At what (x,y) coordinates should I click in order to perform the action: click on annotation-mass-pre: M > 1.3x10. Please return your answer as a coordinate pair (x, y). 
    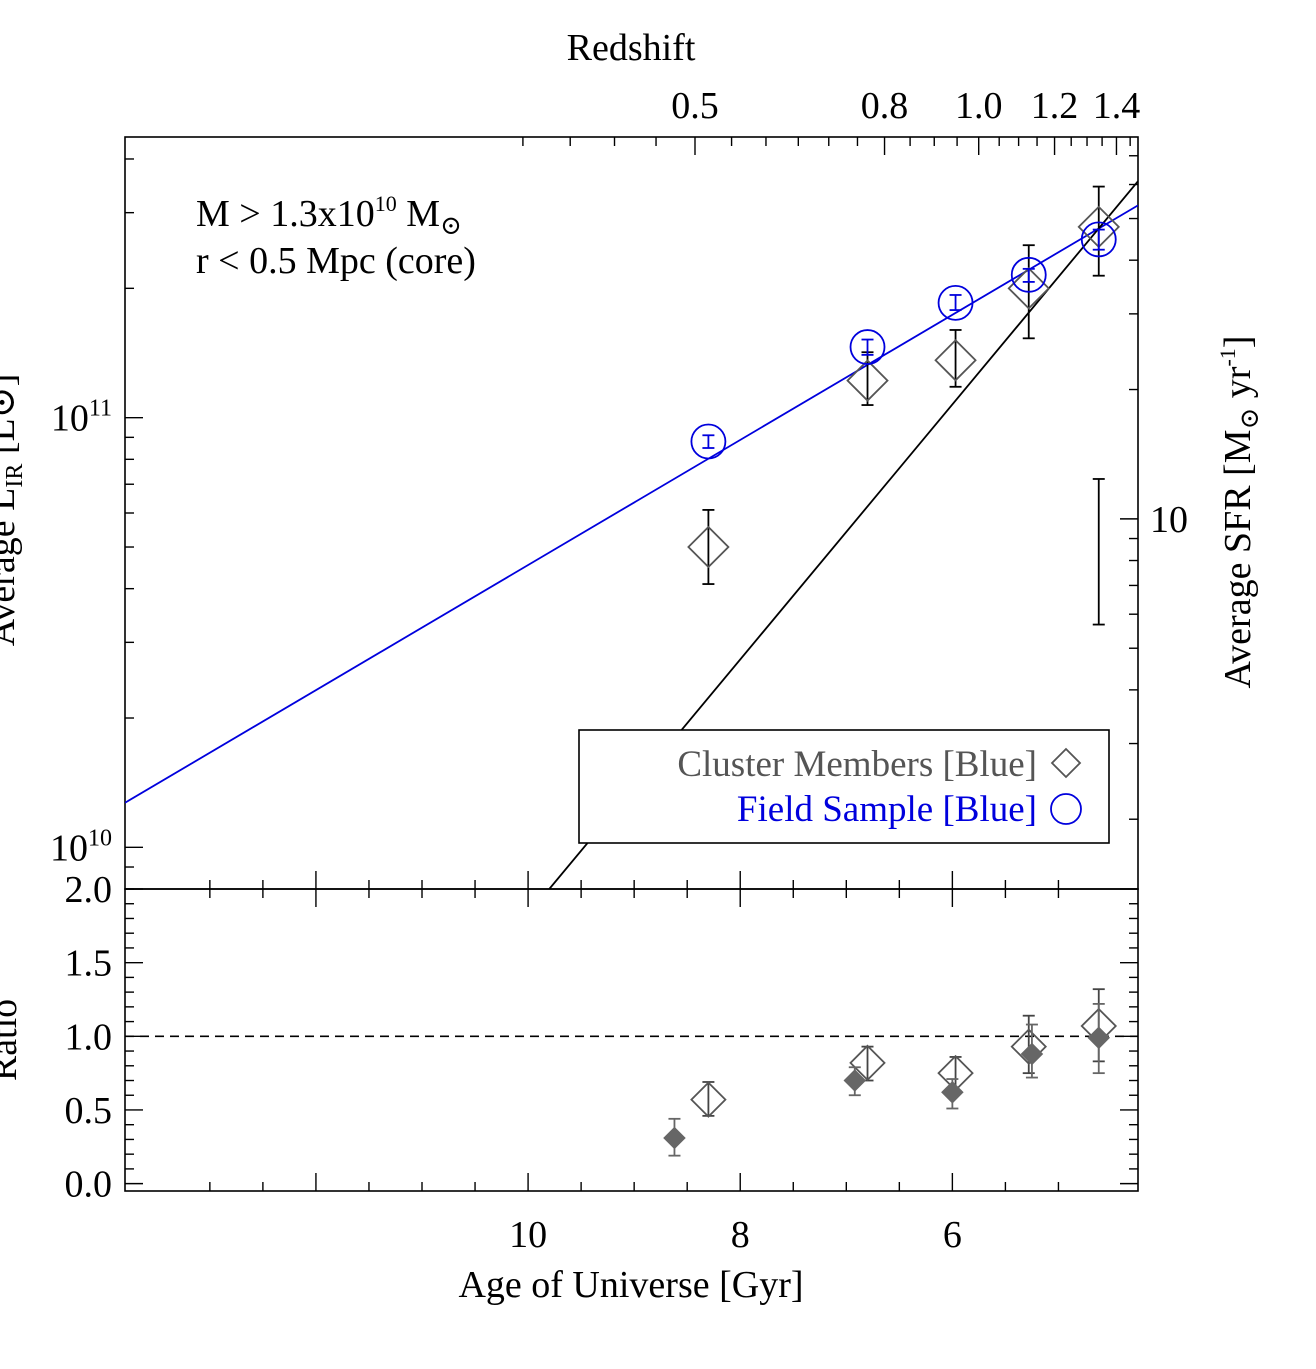
    Looking at the image, I should click on (285, 214).